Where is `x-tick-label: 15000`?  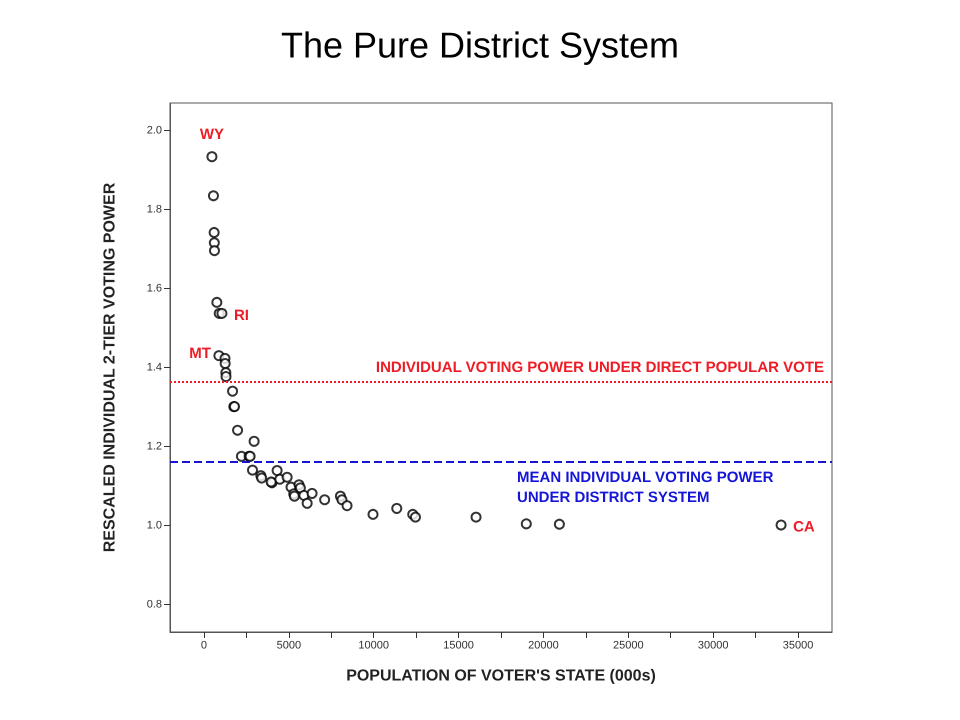 x-tick-label: 15000 is located at coordinates (458, 646).